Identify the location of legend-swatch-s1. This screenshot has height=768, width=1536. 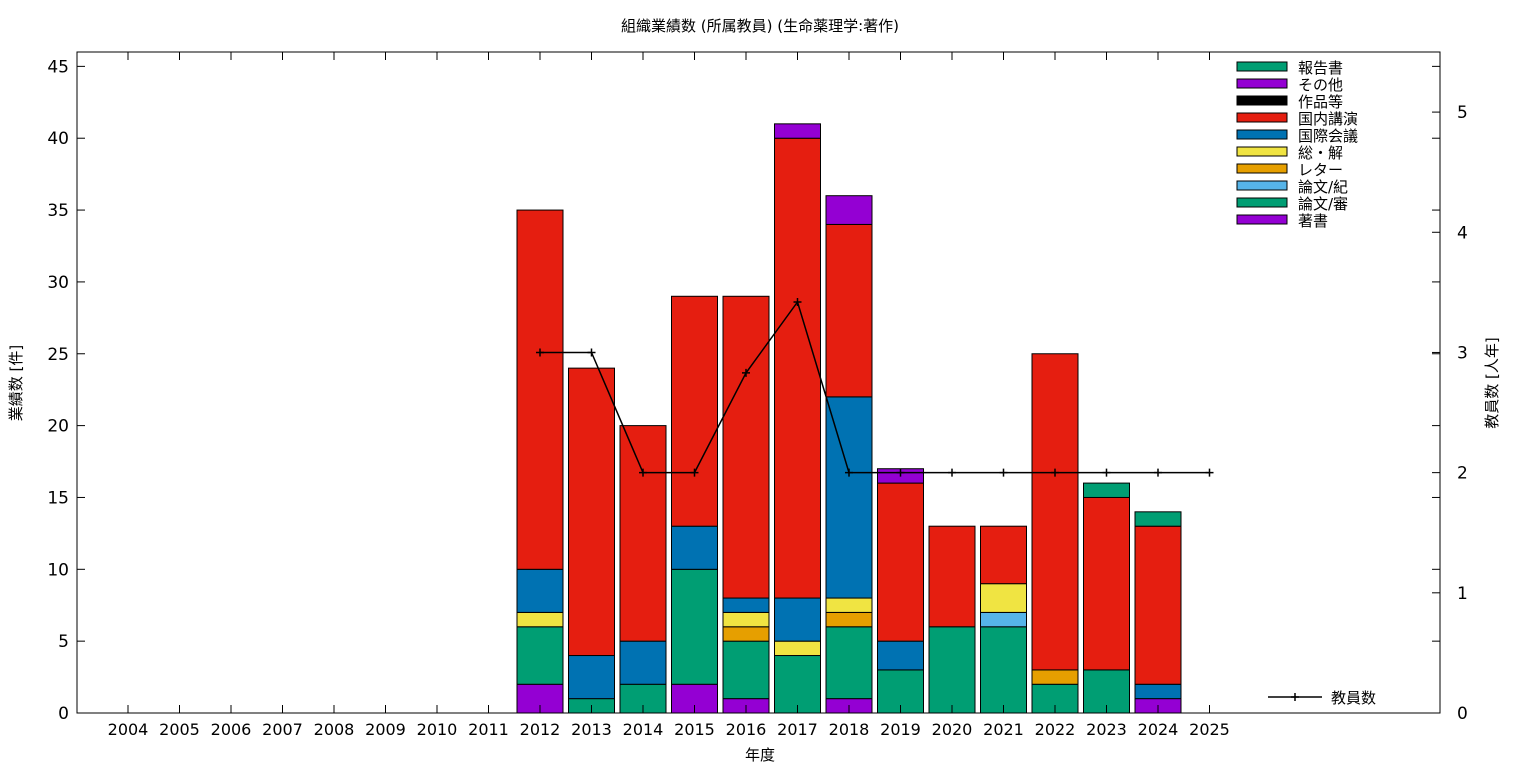
(1262, 202).